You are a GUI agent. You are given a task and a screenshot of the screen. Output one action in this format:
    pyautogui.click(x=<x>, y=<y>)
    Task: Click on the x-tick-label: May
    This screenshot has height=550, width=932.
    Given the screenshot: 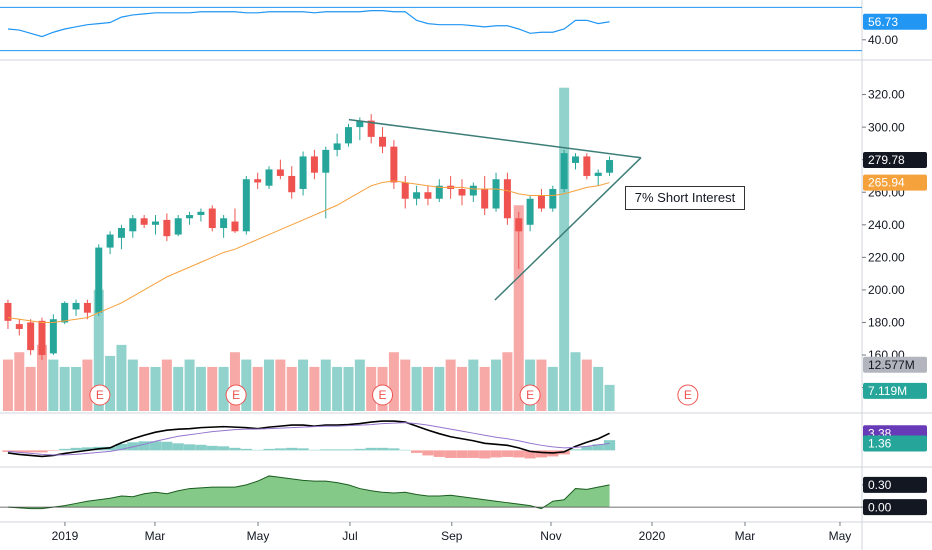 What is the action you would take?
    pyautogui.click(x=258, y=536)
    